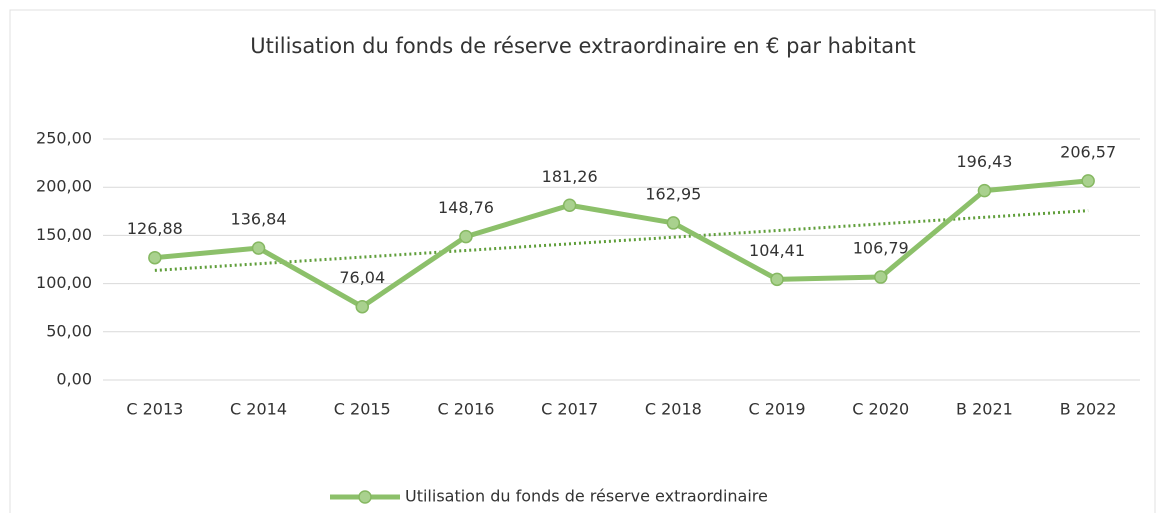 Image resolution: width=1157 pixels, height=513 pixels. Describe the element at coordinates (155, 228) in the screenshot. I see `data-label: 126,88` at that location.